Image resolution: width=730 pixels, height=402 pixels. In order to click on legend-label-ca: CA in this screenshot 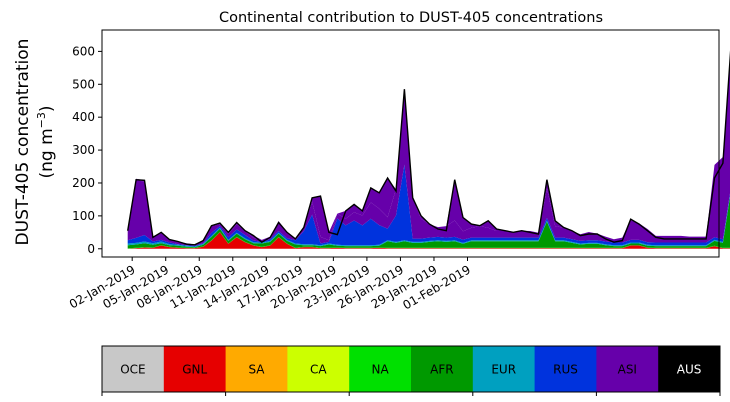, I will do `click(318, 370)`.